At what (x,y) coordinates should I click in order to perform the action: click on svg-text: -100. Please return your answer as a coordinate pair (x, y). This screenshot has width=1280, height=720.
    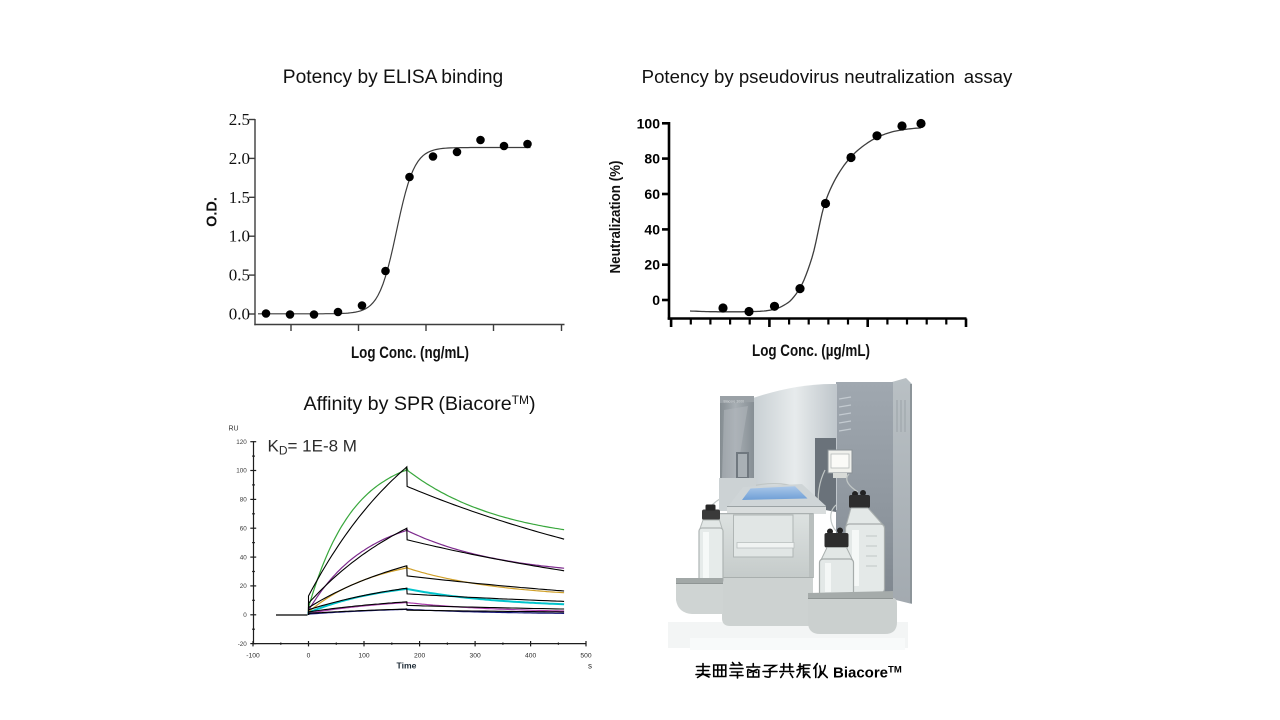
    Looking at the image, I should click on (253, 656).